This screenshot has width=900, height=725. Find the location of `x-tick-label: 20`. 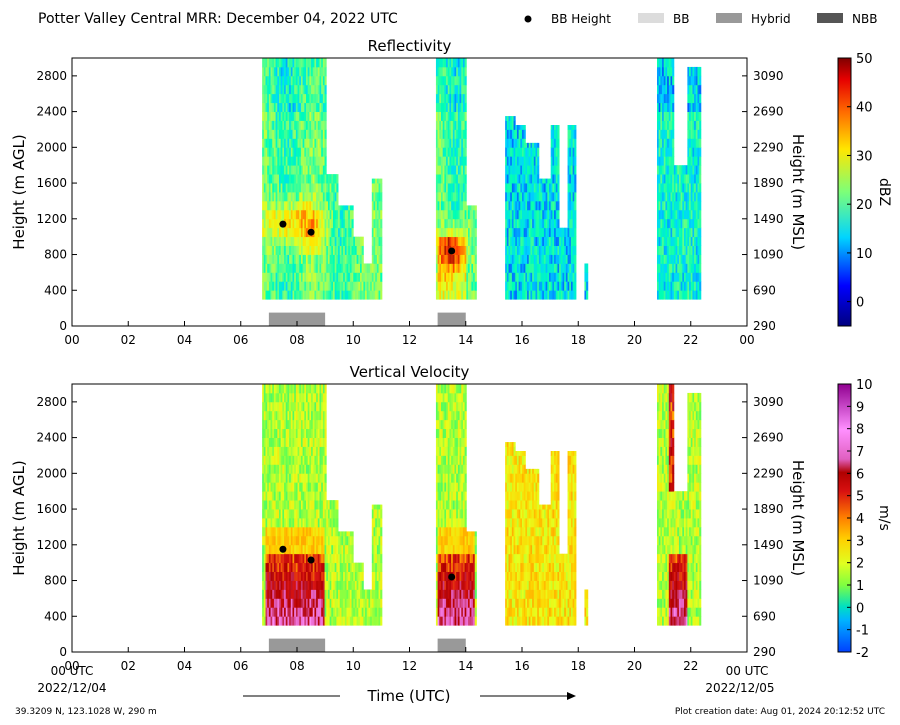

x-tick-label: 20 is located at coordinates (634, 340).